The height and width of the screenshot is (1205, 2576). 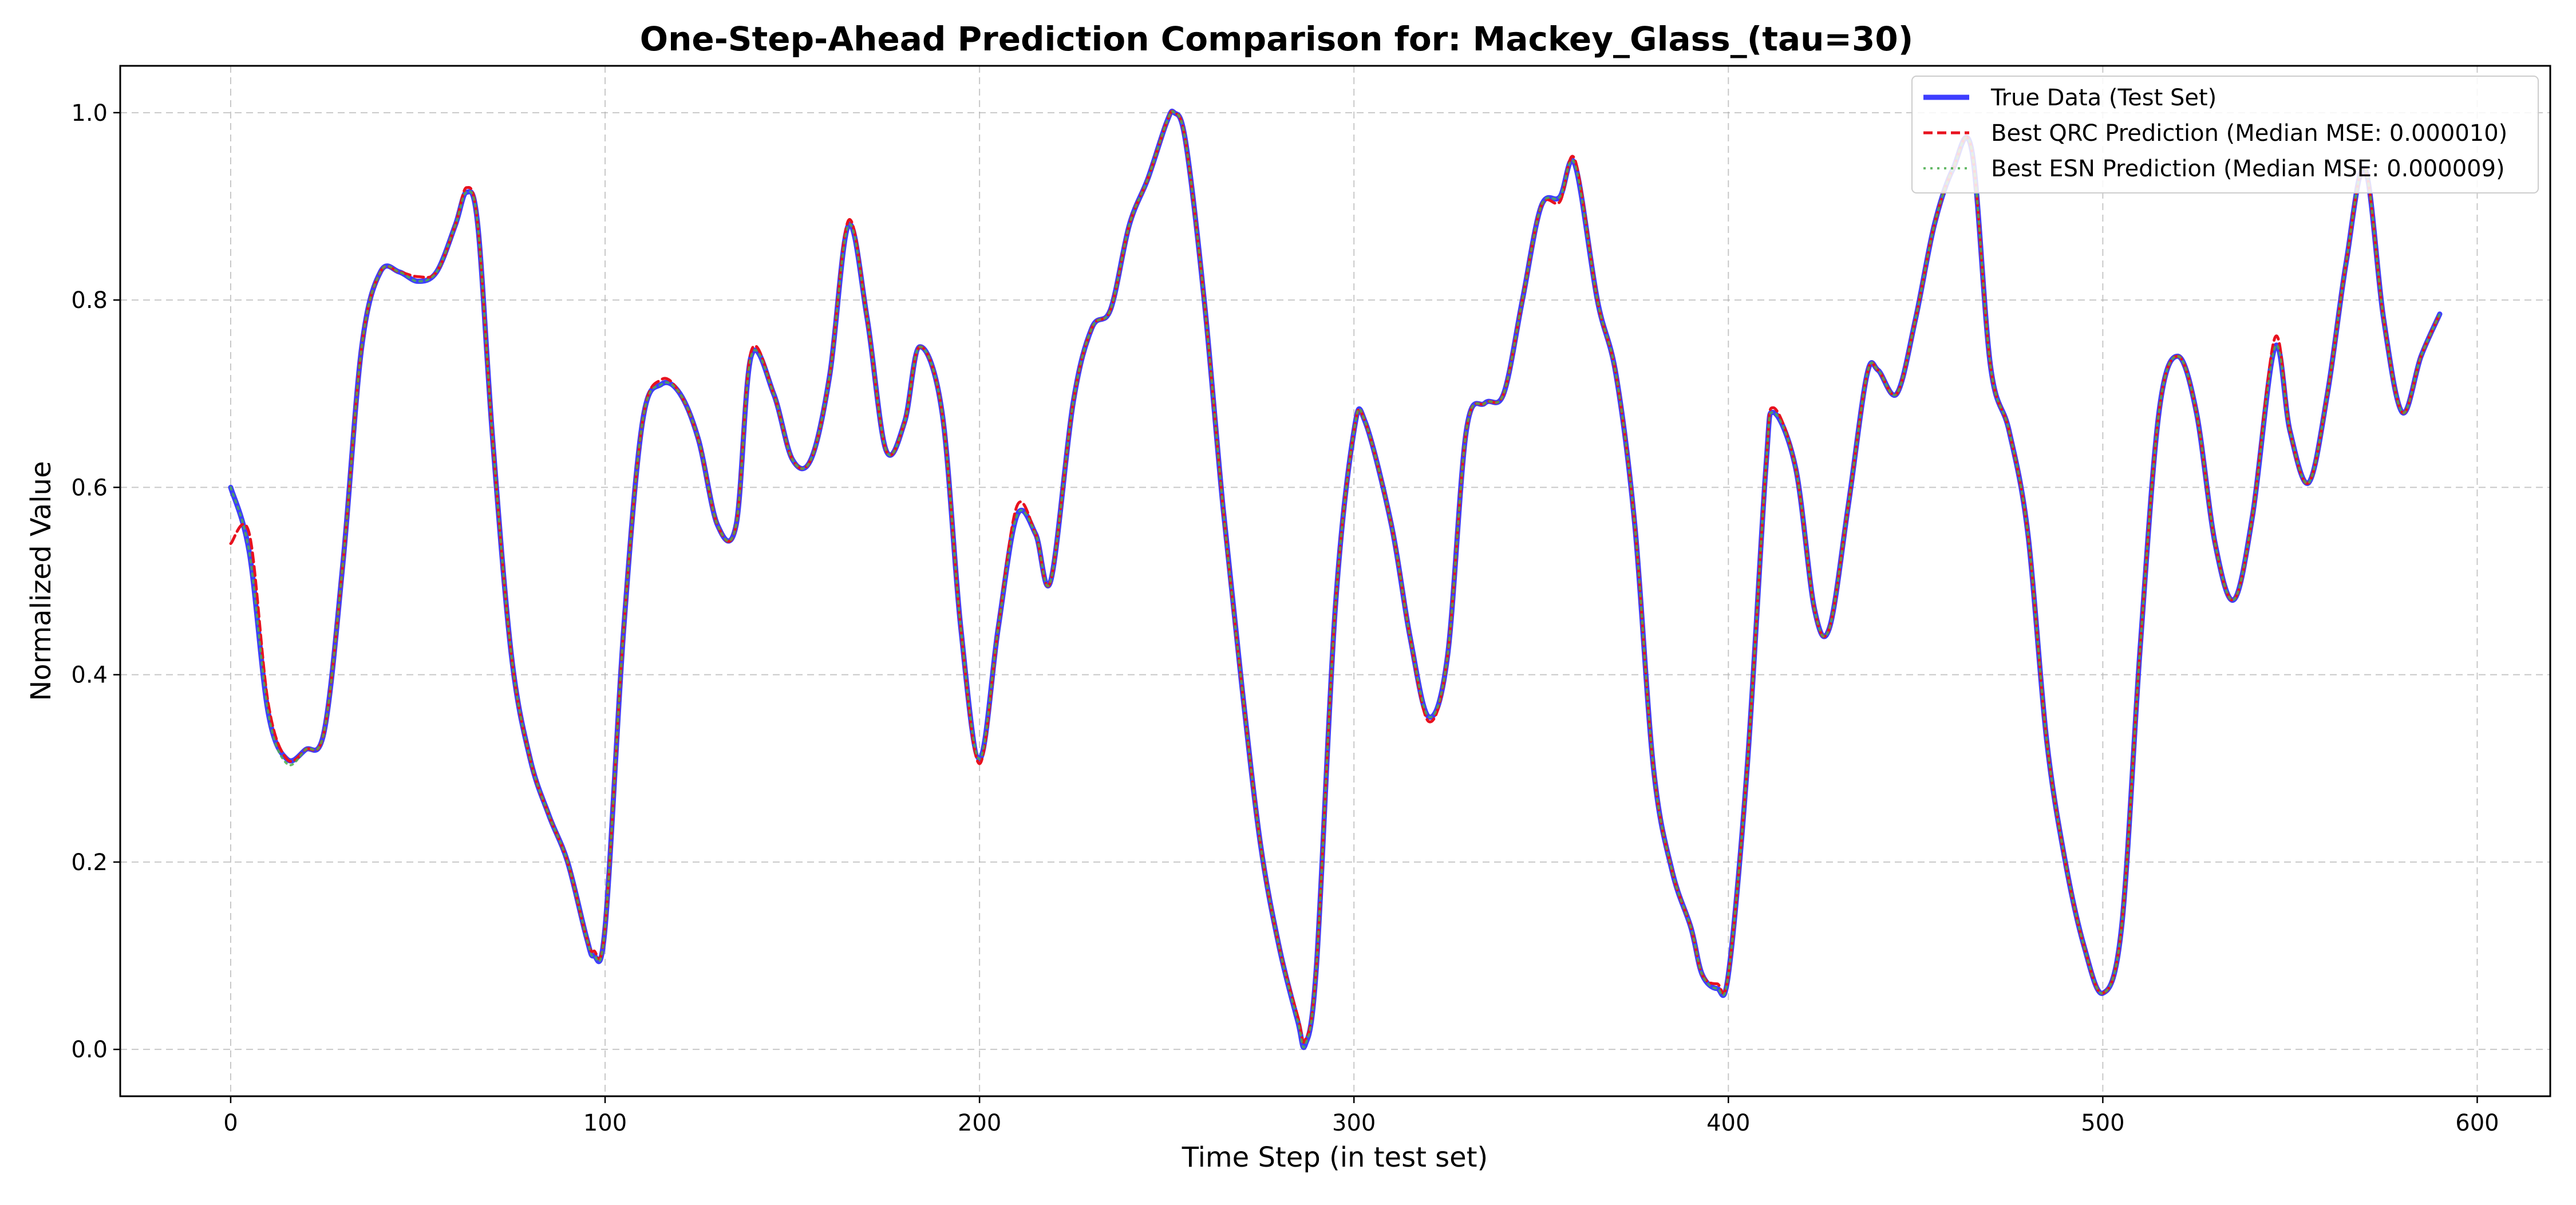 I want to click on x-tick-label: 100, so click(x=605, y=1123).